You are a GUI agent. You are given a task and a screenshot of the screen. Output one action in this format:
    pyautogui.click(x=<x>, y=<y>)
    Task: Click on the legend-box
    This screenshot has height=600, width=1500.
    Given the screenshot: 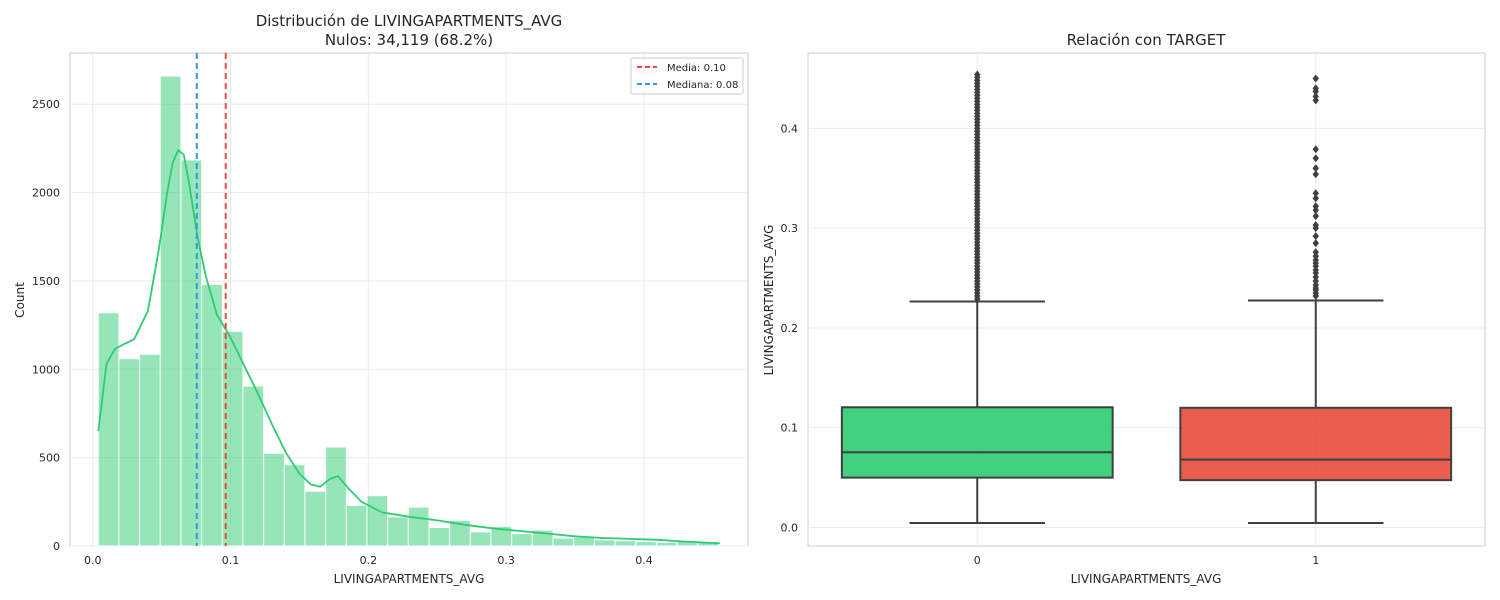 What is the action you would take?
    pyautogui.click(x=687, y=76)
    